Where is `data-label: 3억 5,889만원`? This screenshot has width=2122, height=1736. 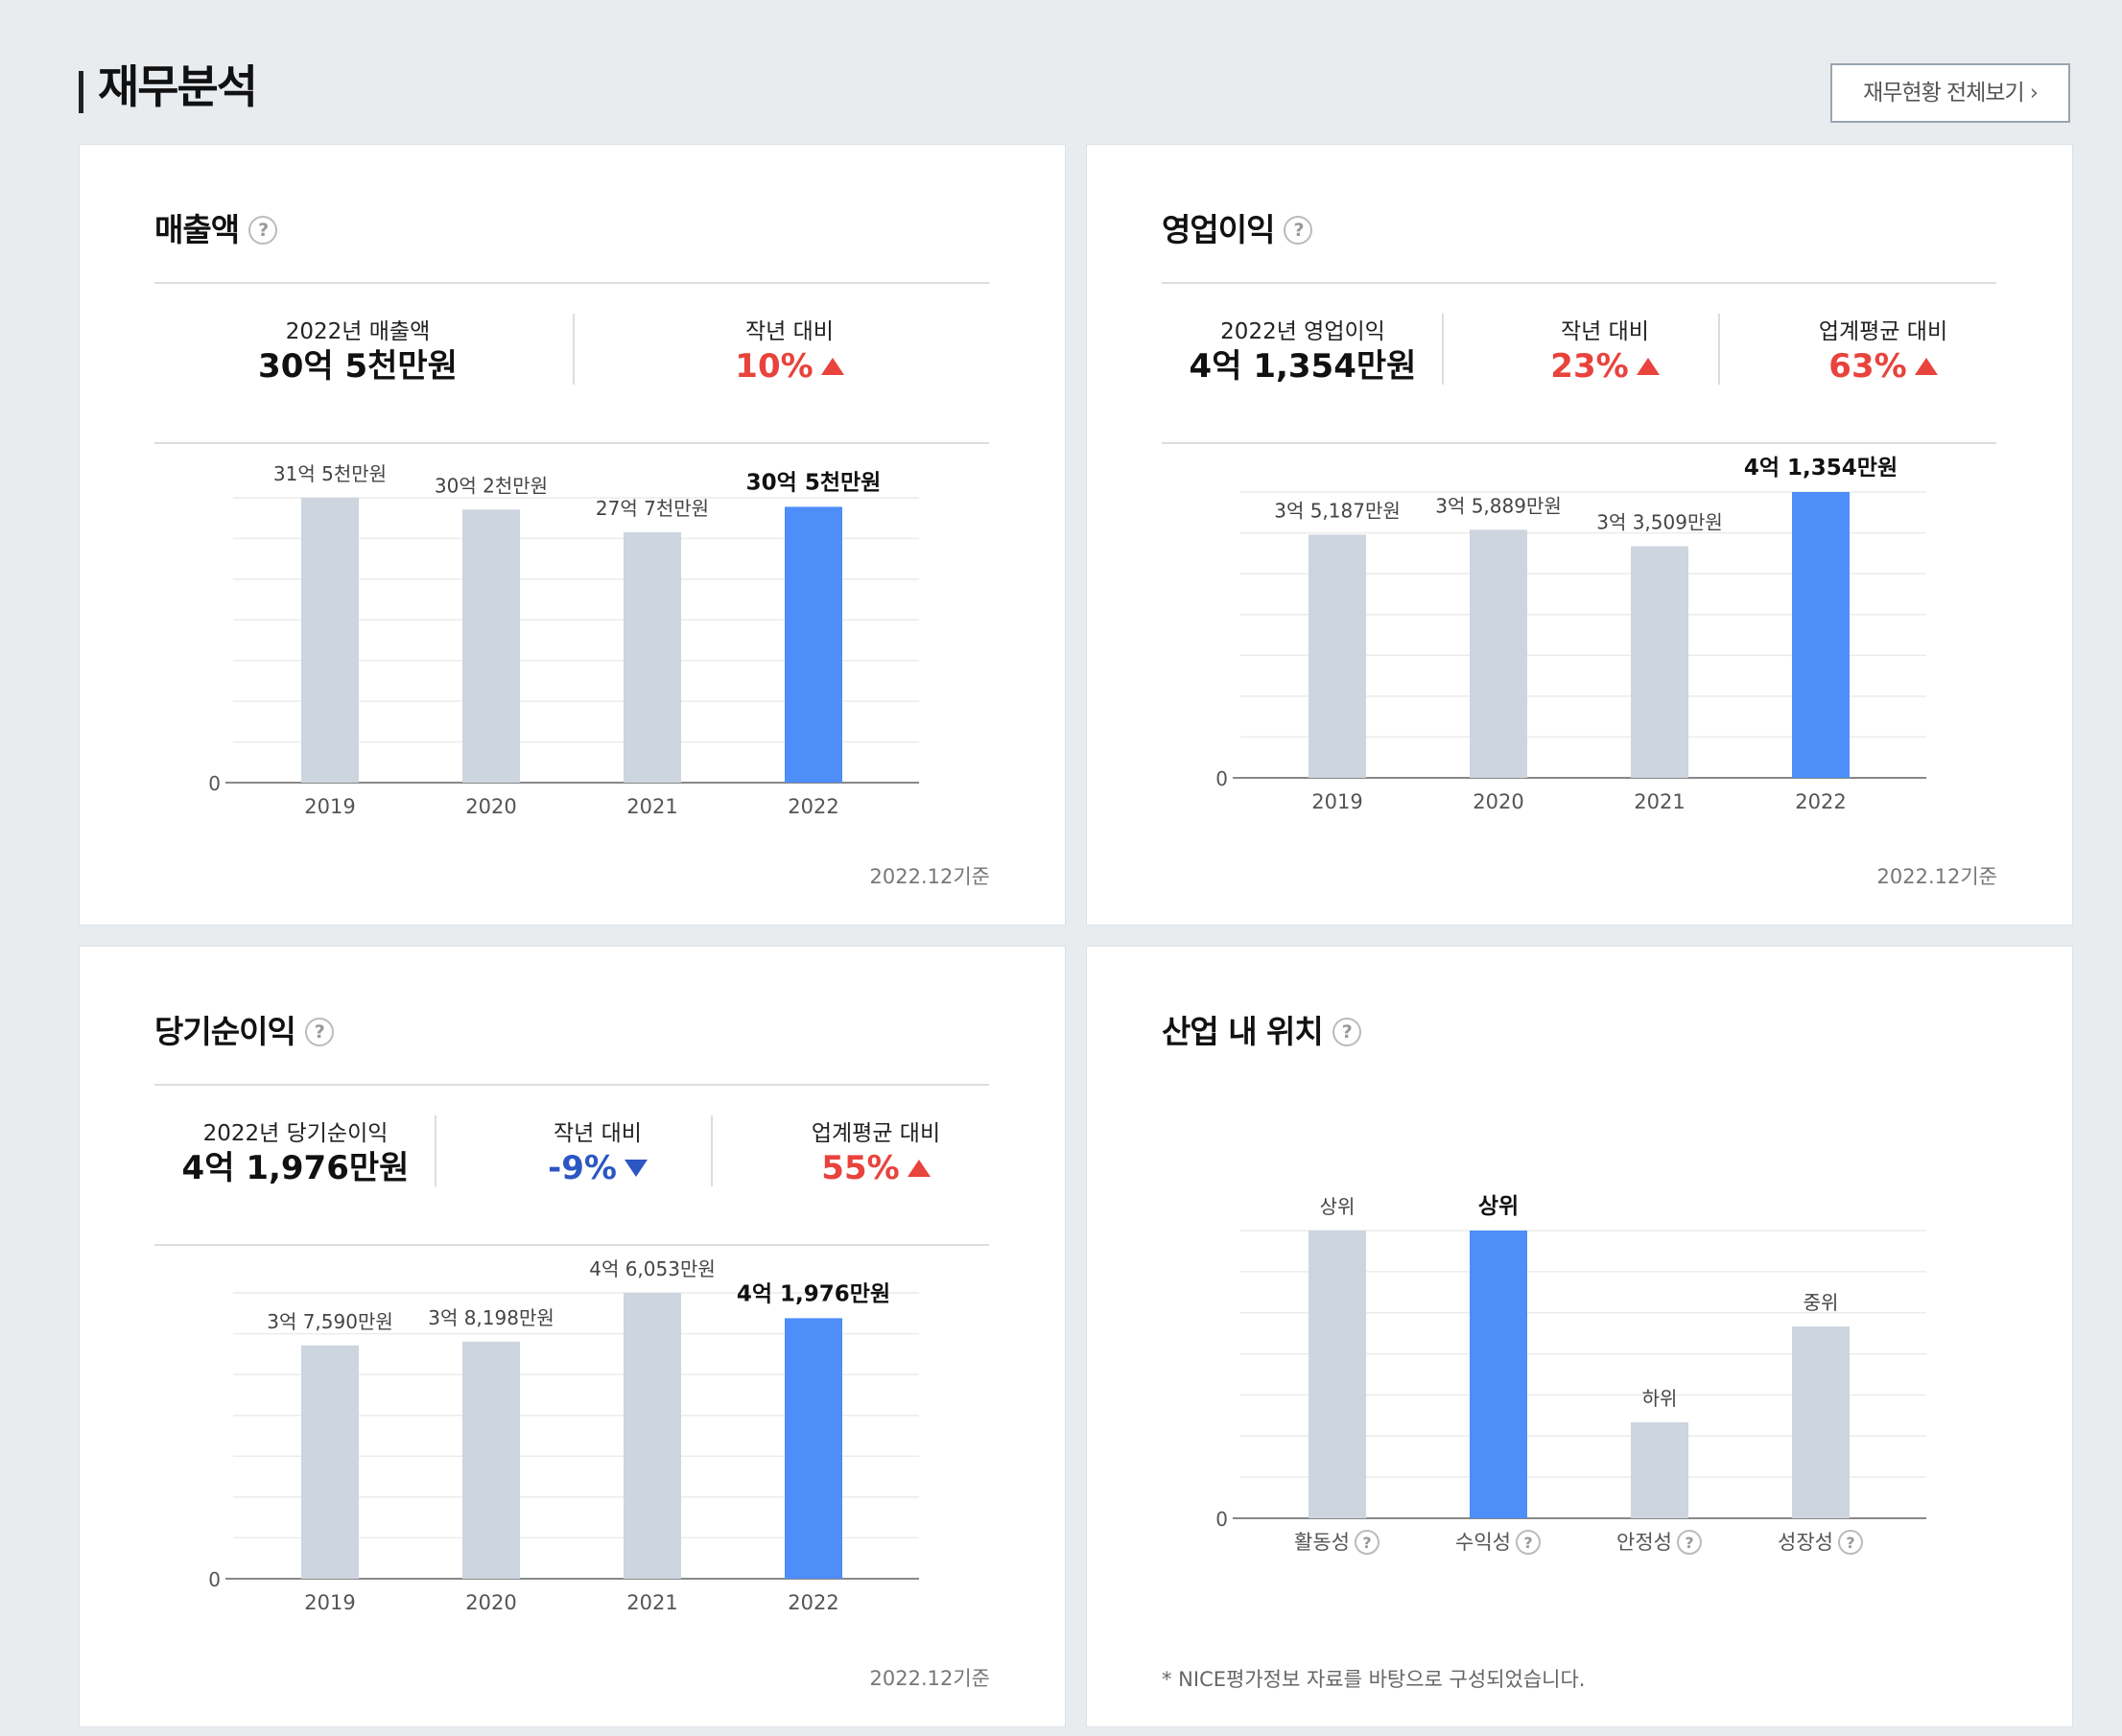 data-label: 3억 5,889만원 is located at coordinates (1498, 505).